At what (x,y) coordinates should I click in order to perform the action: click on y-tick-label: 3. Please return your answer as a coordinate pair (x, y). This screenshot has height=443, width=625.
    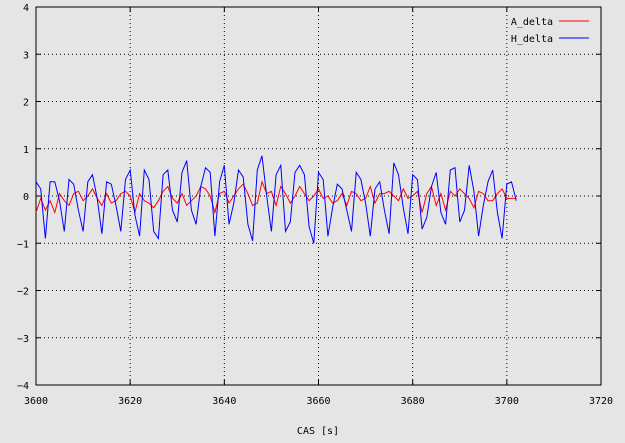
    Looking at the image, I should click on (26, 55).